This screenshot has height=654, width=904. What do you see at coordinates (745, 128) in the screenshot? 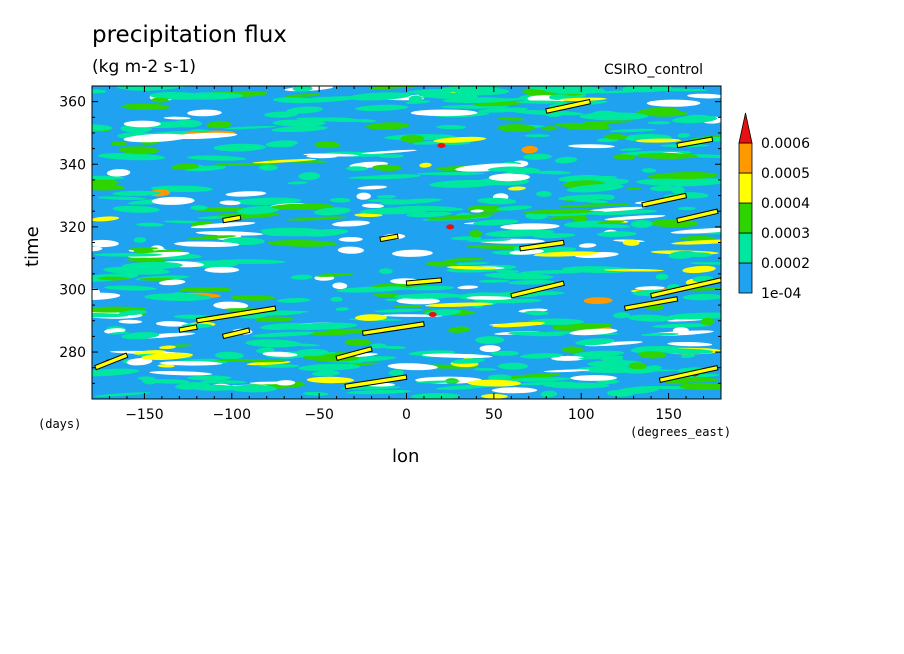
I see `colorbar-extend-max` at bounding box center [745, 128].